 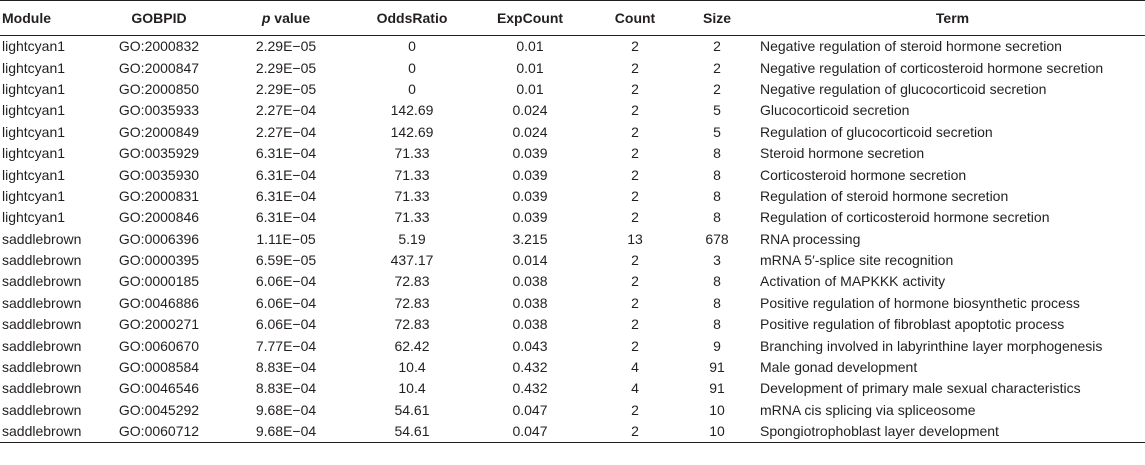 What do you see at coordinates (717, 367) in the screenshot?
I see `cell-size: 91` at bounding box center [717, 367].